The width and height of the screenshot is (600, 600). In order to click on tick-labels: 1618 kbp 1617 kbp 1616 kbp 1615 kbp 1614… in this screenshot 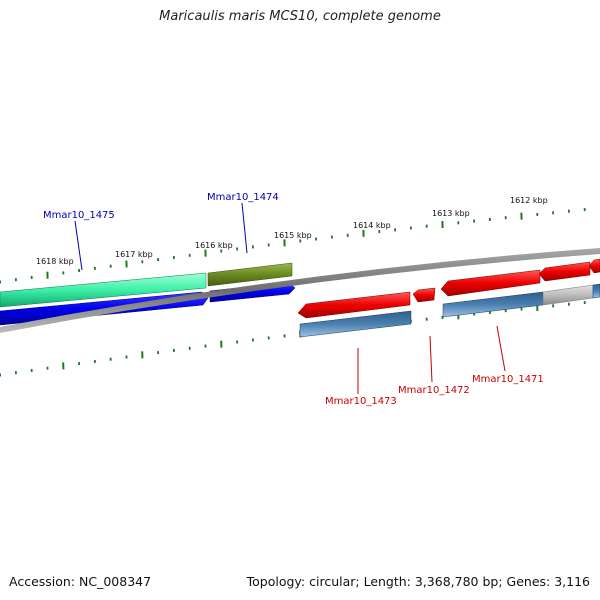, I will do `click(292, 231)`.